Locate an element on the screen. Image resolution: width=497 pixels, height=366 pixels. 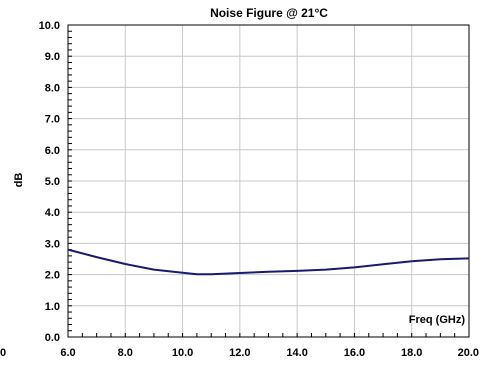
y-tick-label: 6.0 is located at coordinates (52, 151).